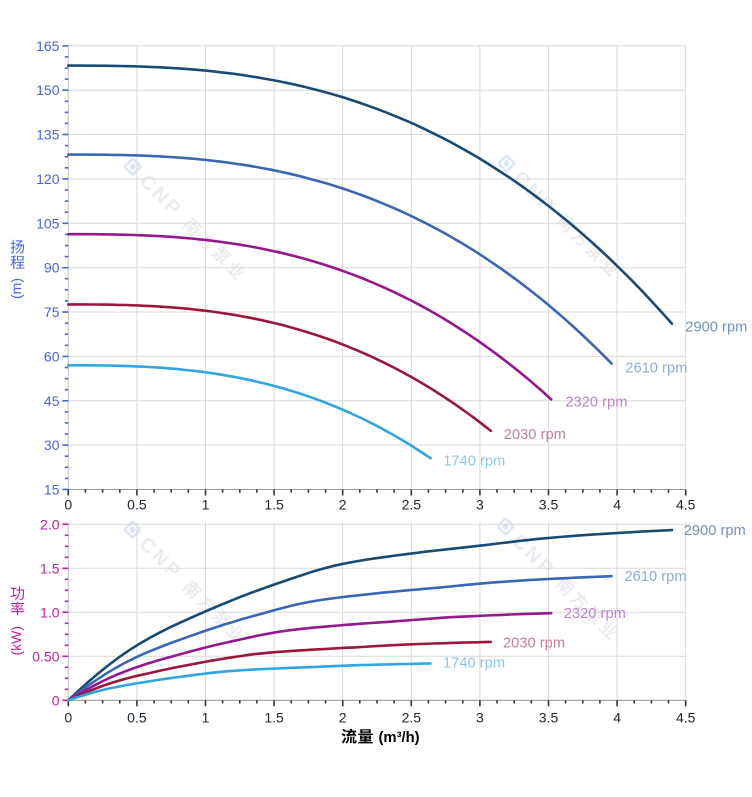  What do you see at coordinates (52, 445) in the screenshot?
I see `svg-text: 30` at bounding box center [52, 445].